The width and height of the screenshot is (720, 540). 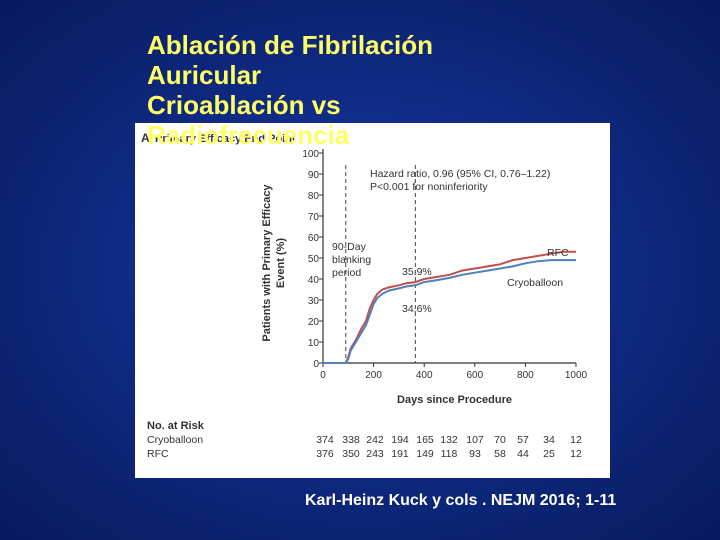 I want to click on no-at-risk-value: 58, so click(x=500, y=454).